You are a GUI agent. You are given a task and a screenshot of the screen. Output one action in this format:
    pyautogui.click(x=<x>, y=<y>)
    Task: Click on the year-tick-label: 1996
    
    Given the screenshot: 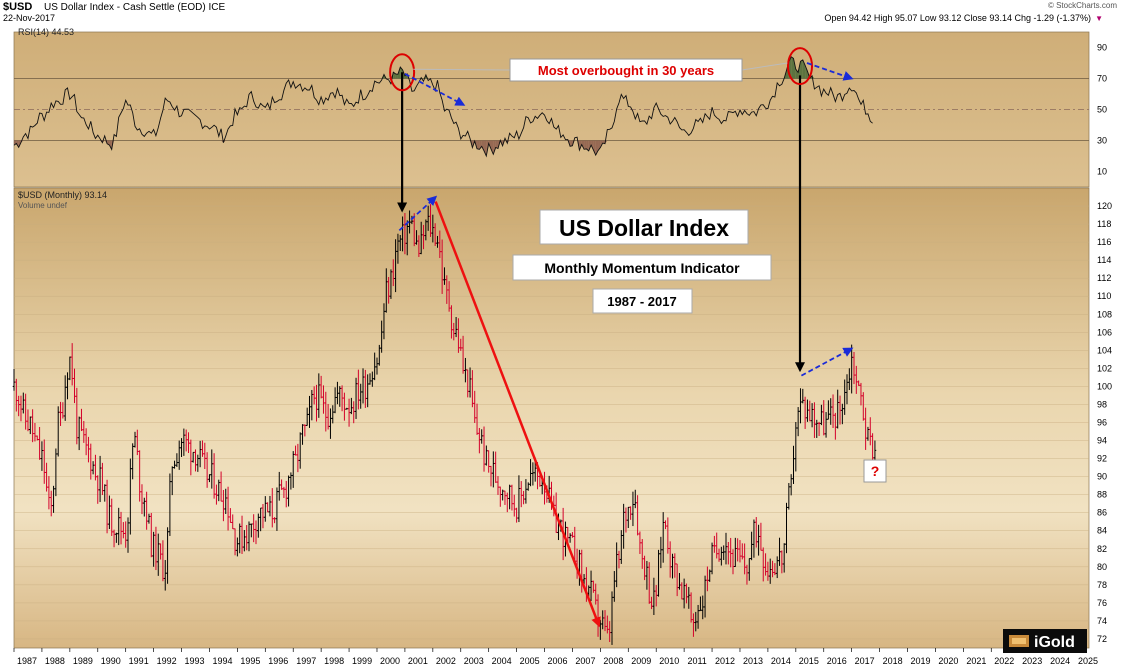 What is the action you would take?
    pyautogui.click(x=278, y=661)
    